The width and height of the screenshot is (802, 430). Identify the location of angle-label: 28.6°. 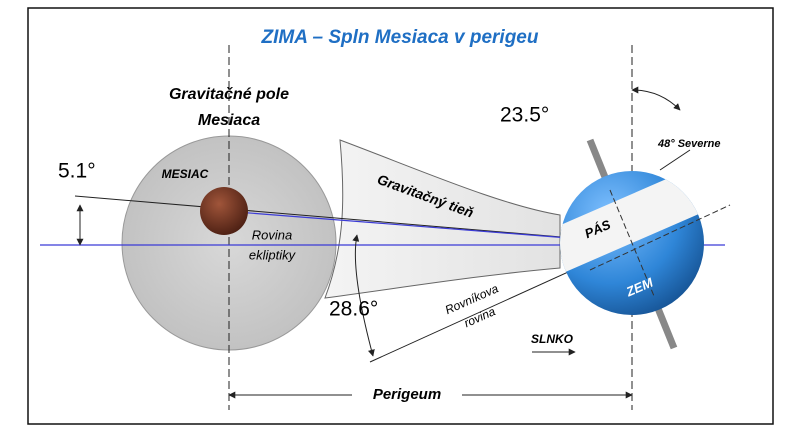
(353, 309).